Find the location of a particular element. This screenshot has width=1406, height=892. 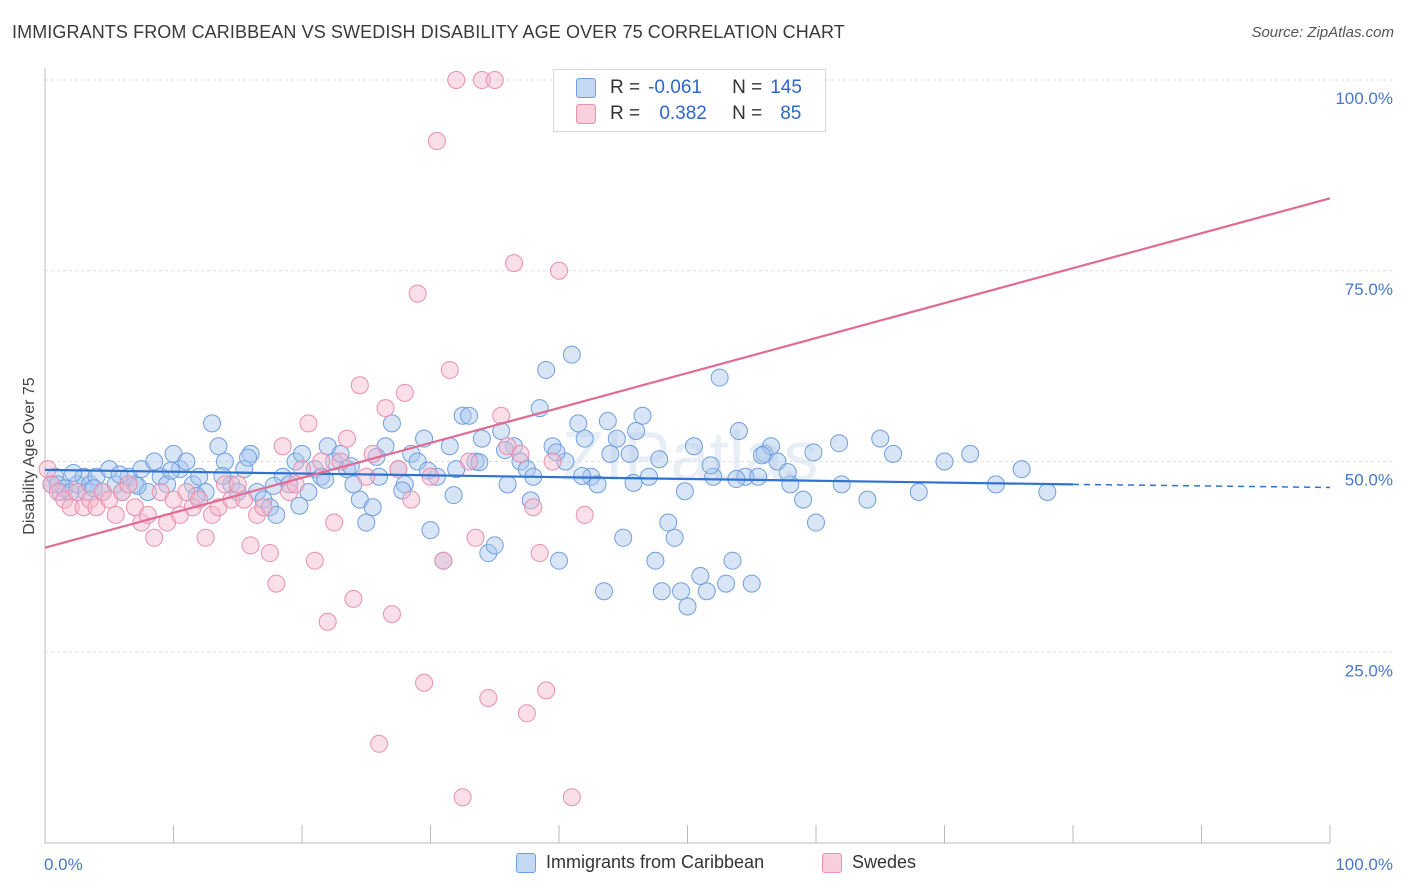

legend-row-immigrants: R = -0.061 N = 145 is located at coordinates (689, 88).